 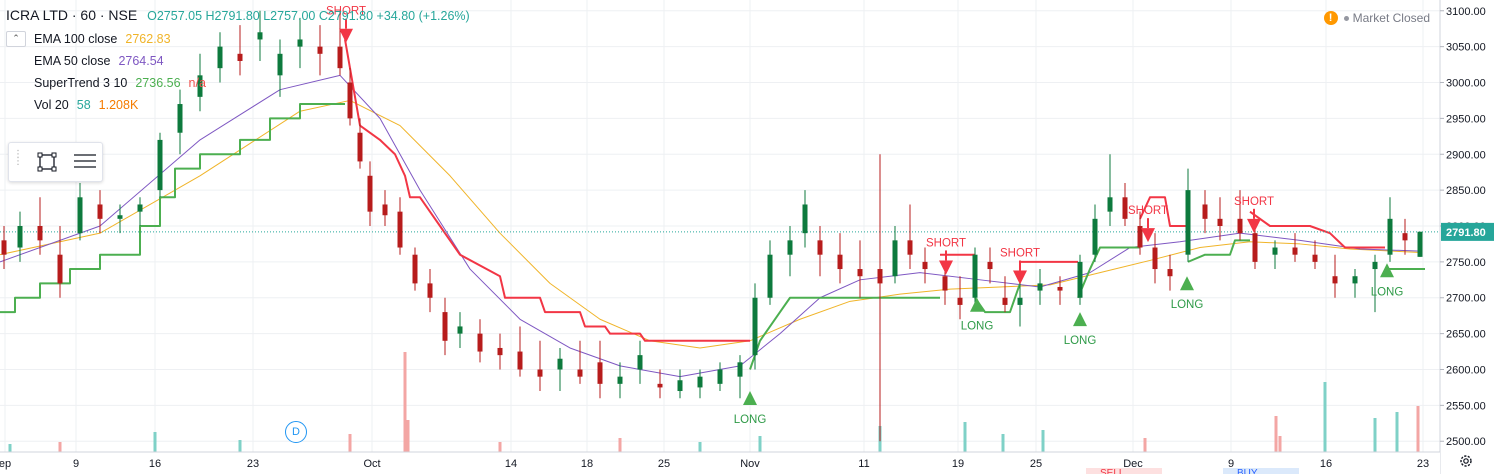 What do you see at coordinates (51, 105) in the screenshot?
I see `indicator-name: Vol 20` at bounding box center [51, 105].